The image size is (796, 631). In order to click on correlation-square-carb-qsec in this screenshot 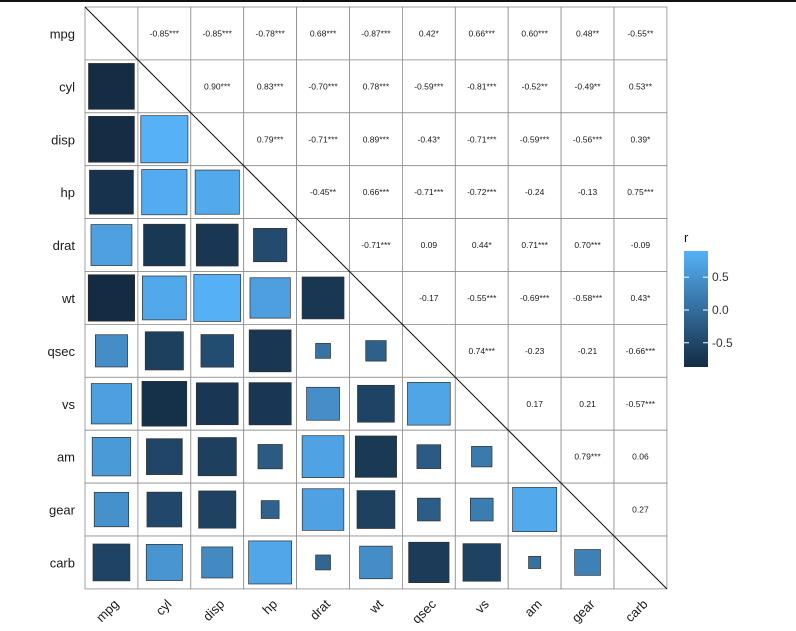, I will do `click(429, 562)`.